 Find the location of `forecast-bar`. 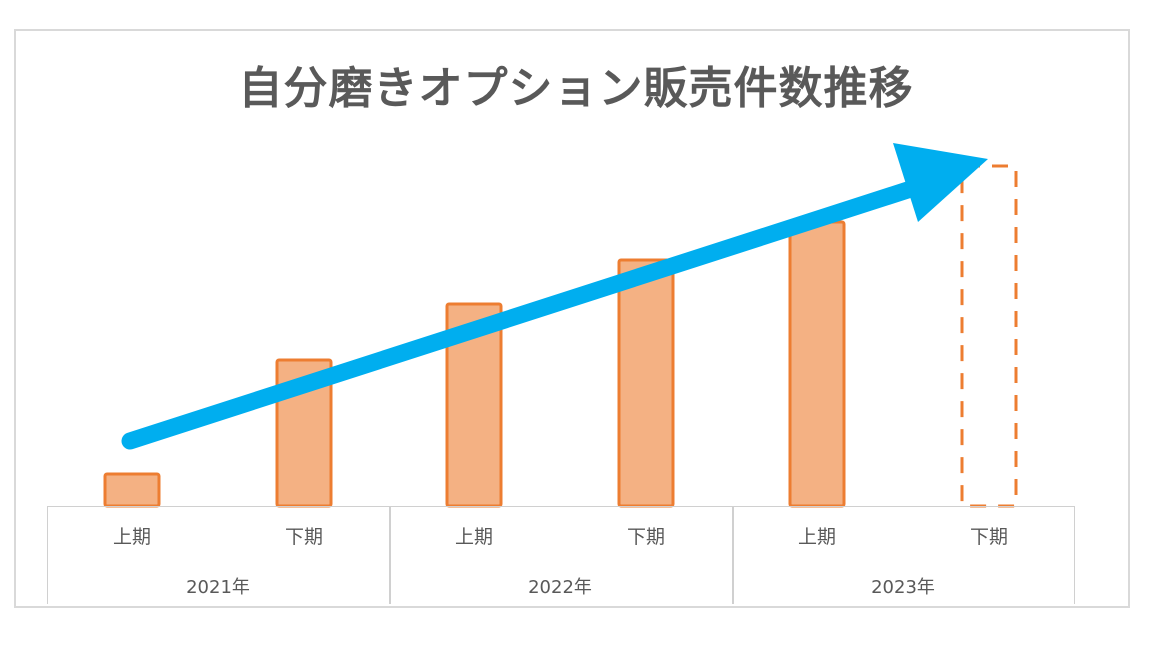

forecast-bar is located at coordinates (989, 336).